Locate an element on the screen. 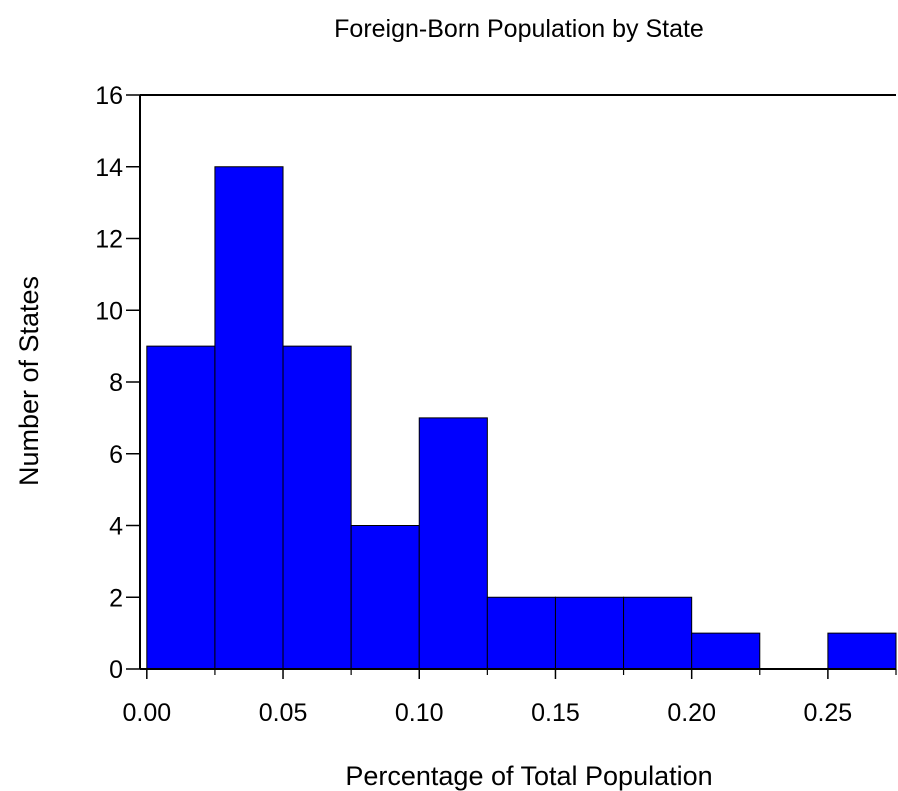 Image resolution: width=898 pixels, height=791 pixels. y-tick-label: 0 is located at coordinates (116, 670).